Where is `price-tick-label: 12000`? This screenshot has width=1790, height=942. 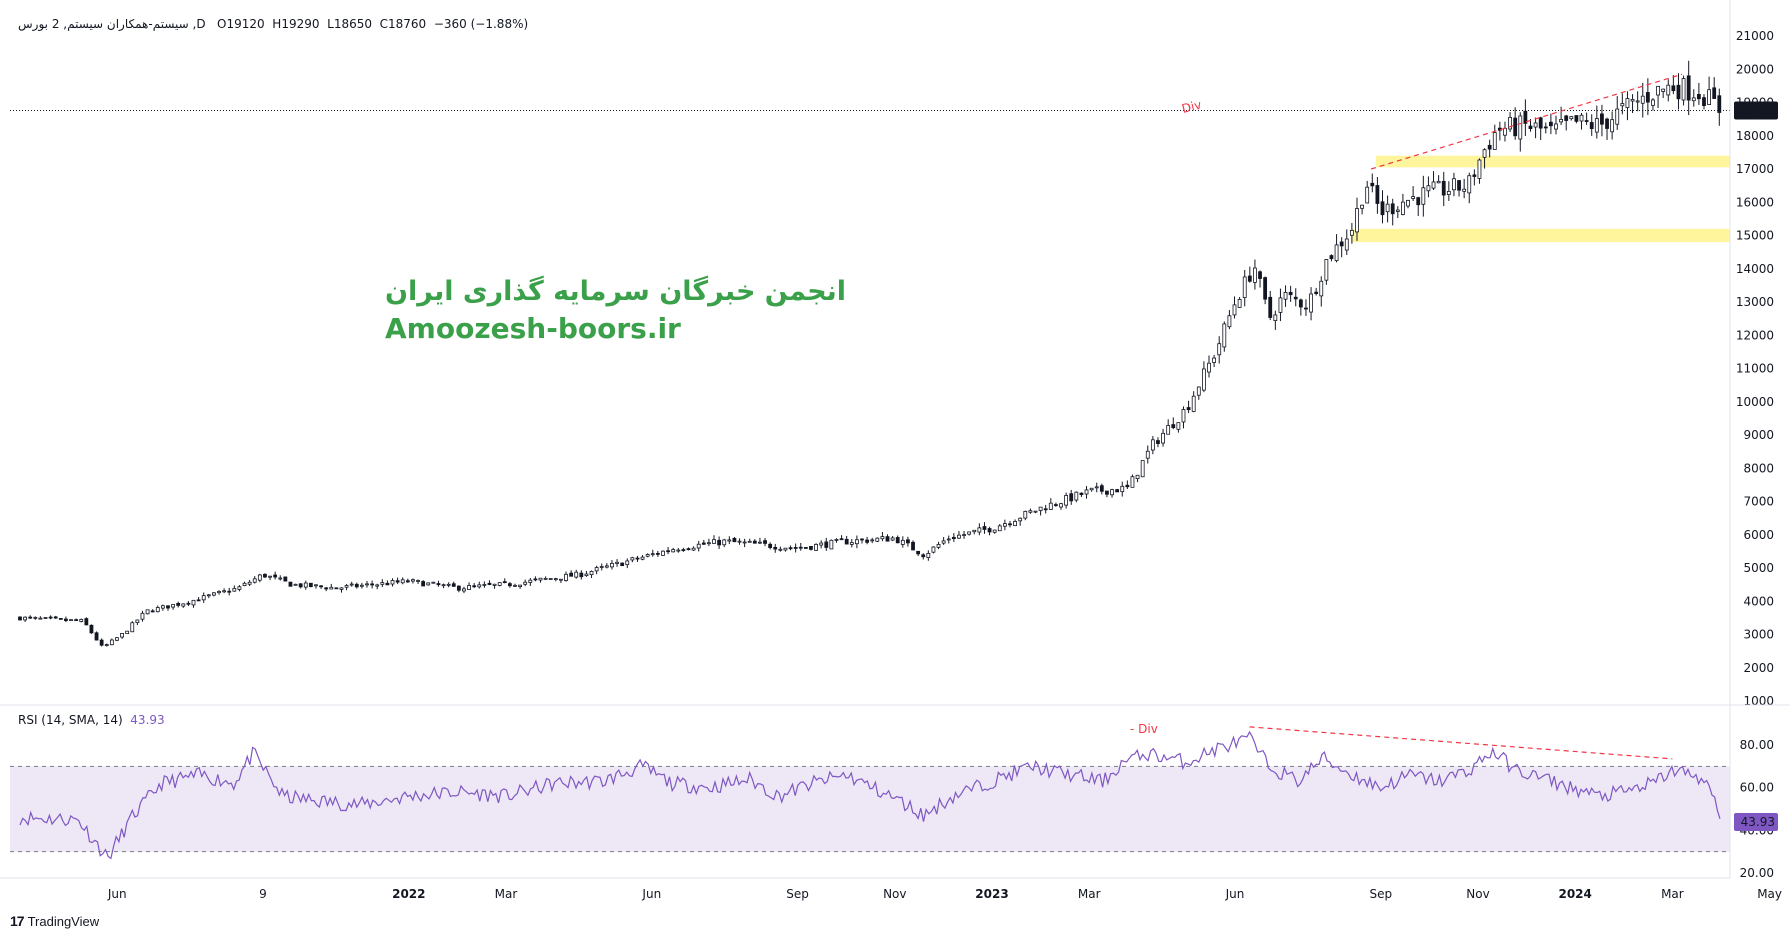
price-tick-label: 12000 is located at coordinates (1755, 335).